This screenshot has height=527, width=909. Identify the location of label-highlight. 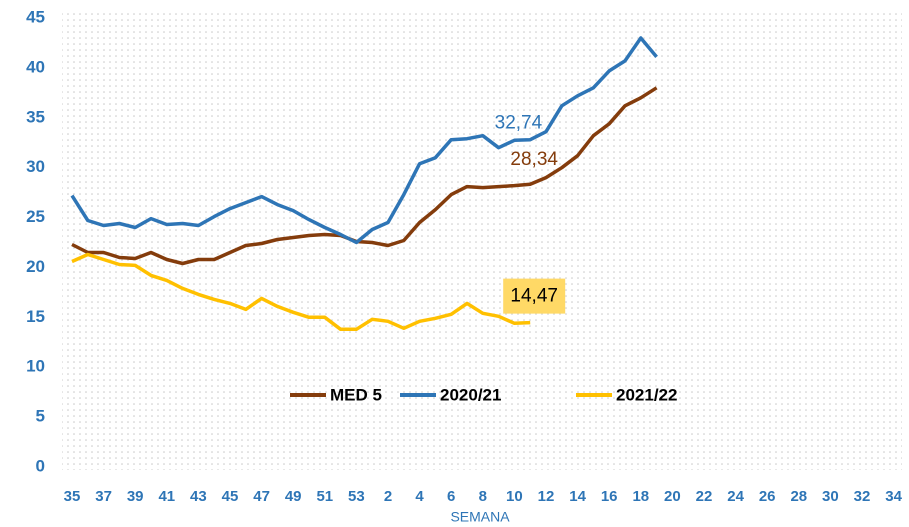
(534, 296).